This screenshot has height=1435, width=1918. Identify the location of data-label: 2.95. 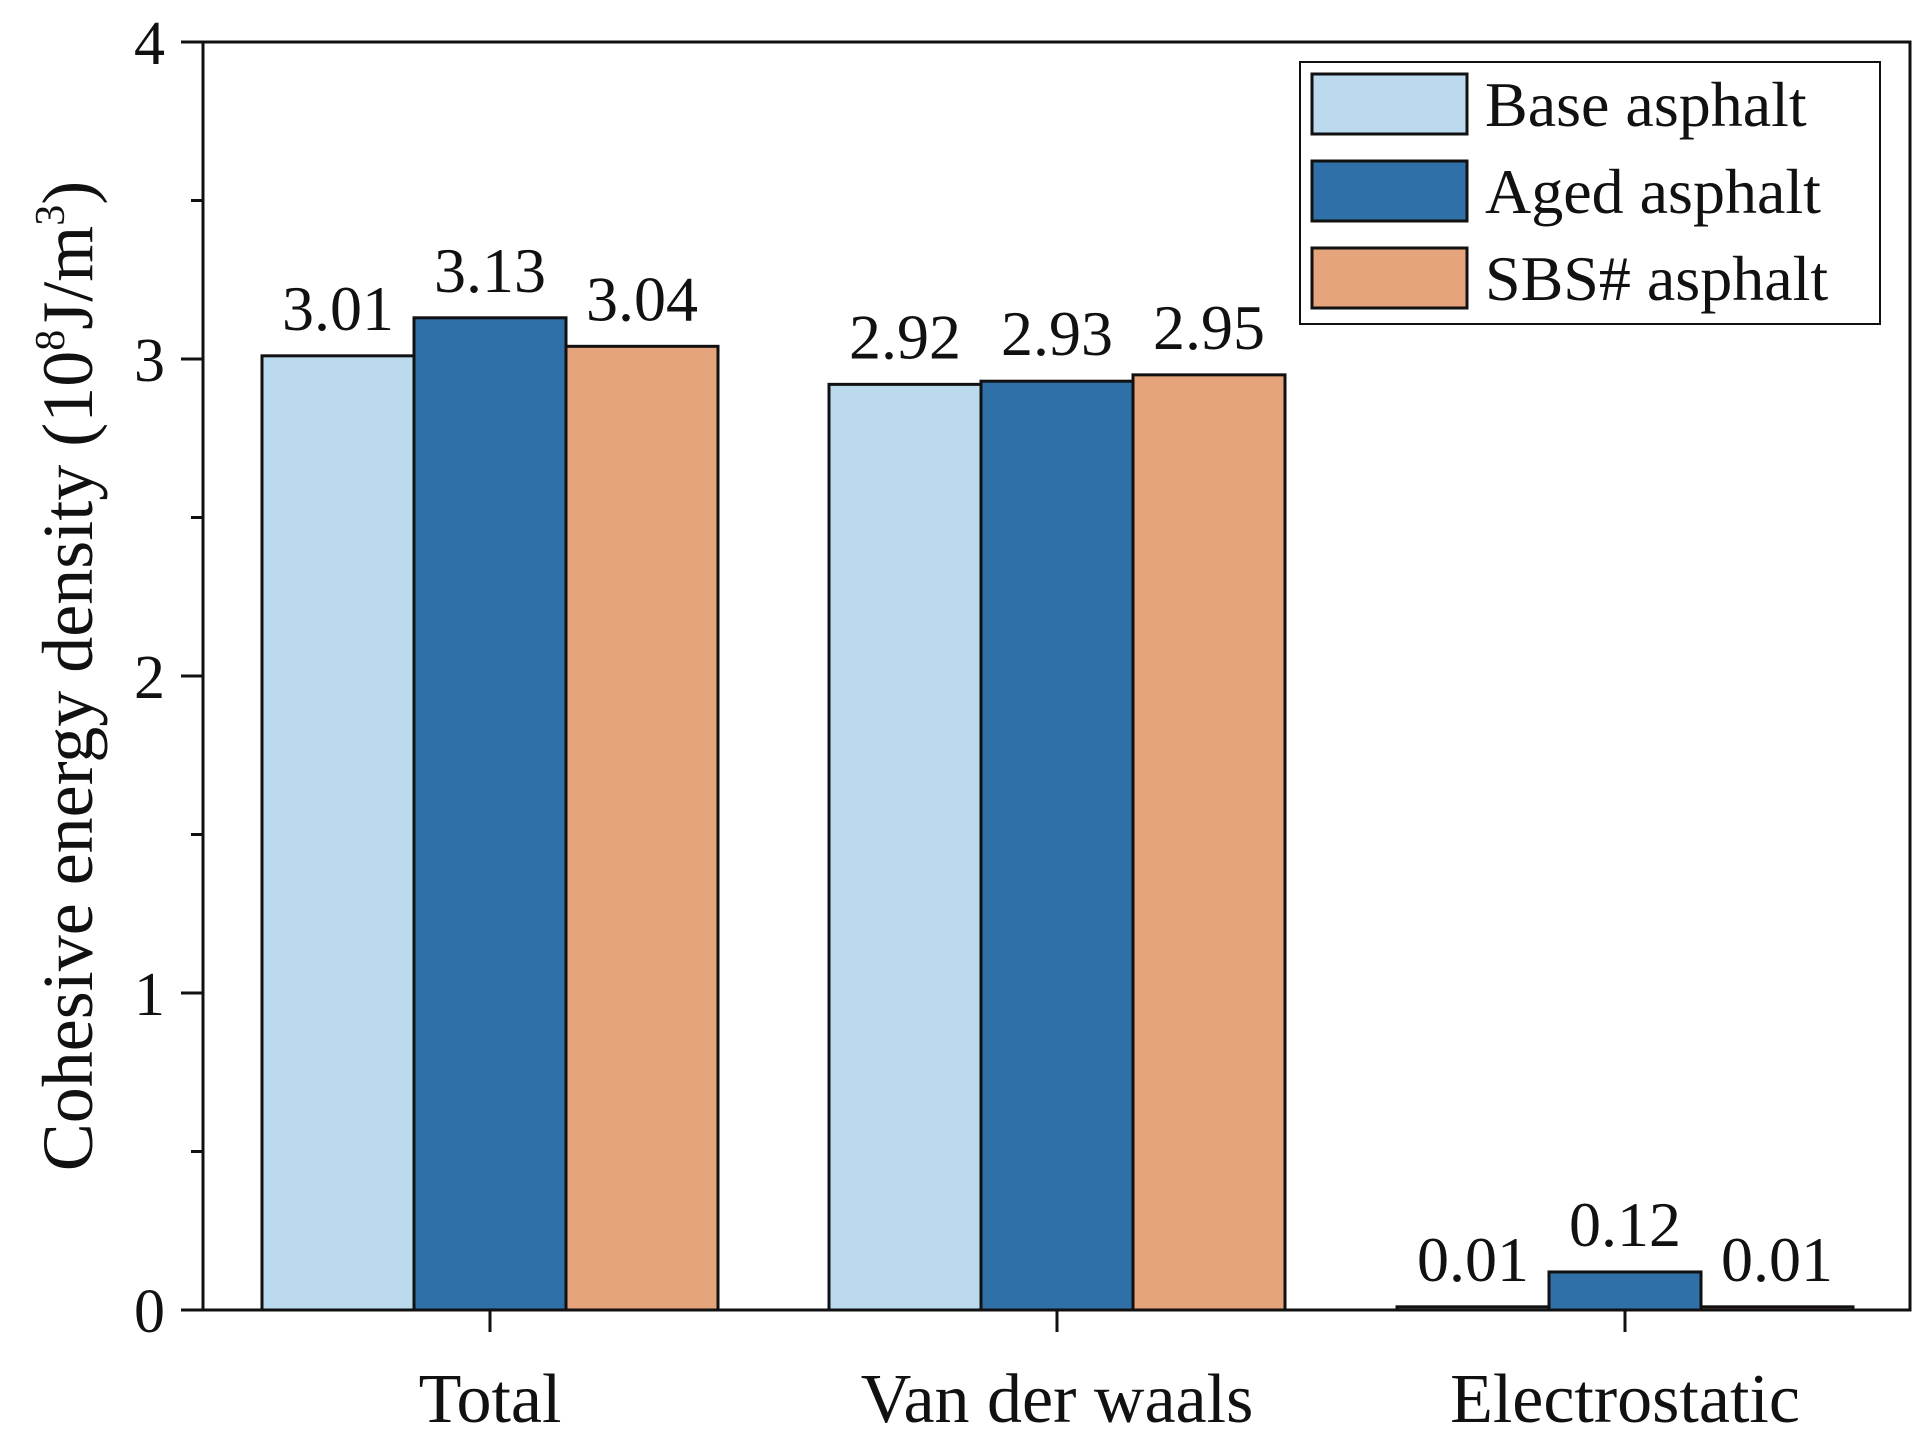
(1209, 327).